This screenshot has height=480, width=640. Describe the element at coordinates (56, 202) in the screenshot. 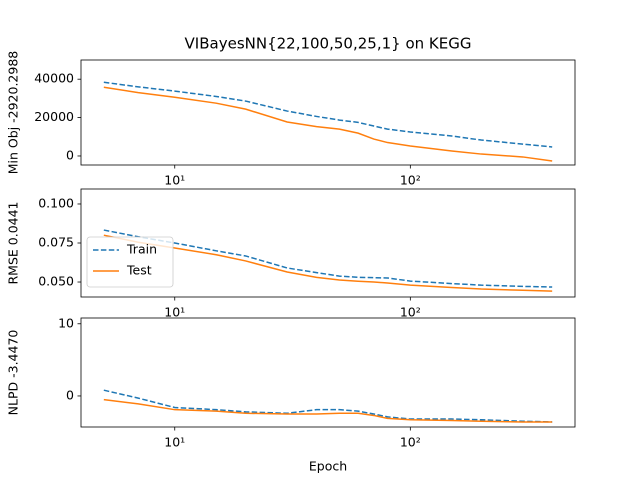

I see `y-tick-label: 0.100` at that location.